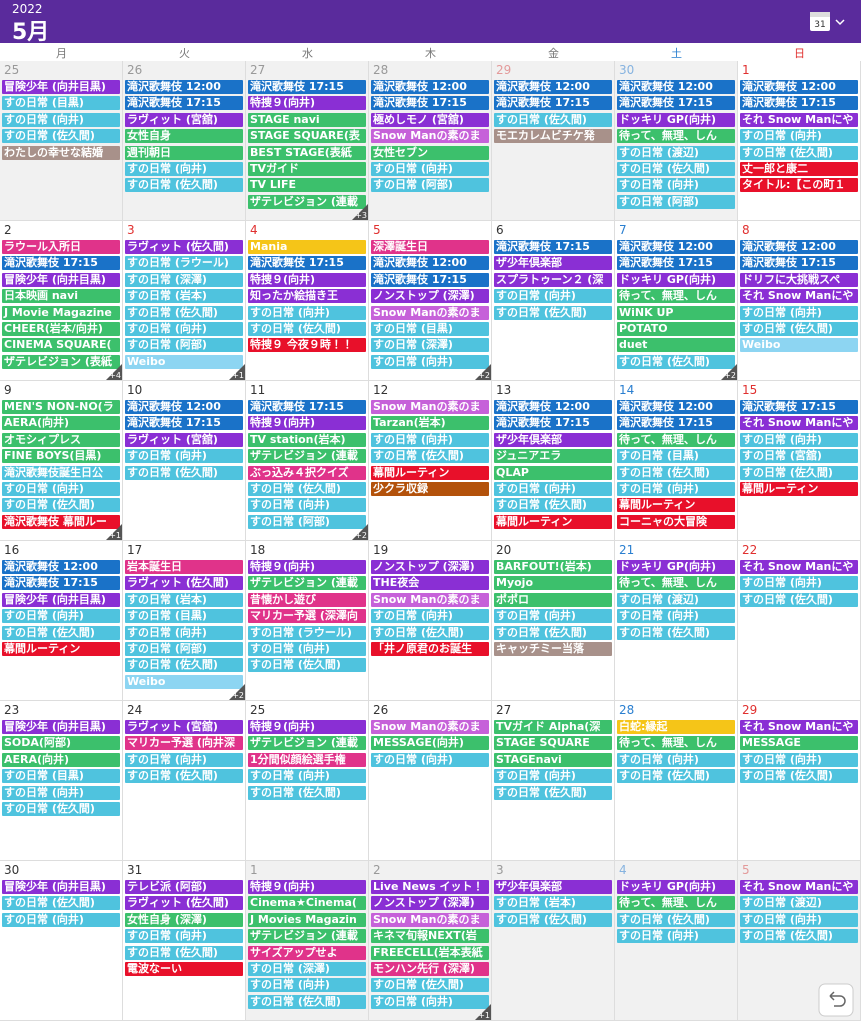  Describe the element at coordinates (553, 649) in the screenshot. I see `event: キャッチミー当落` at that location.